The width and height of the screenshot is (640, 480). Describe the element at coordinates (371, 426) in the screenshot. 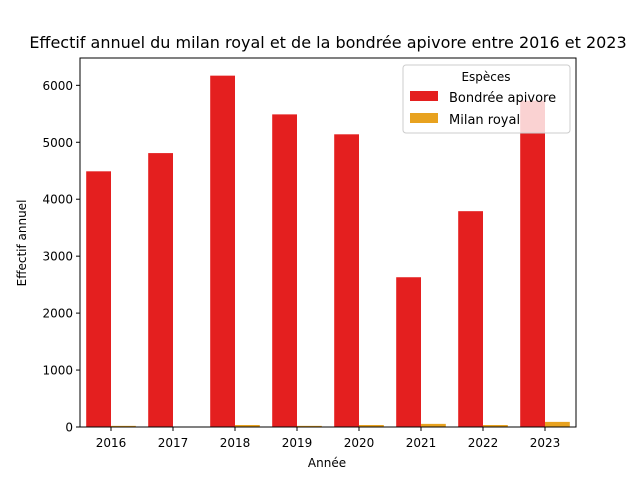

I see `bar-milan-royal-2020` at that location.